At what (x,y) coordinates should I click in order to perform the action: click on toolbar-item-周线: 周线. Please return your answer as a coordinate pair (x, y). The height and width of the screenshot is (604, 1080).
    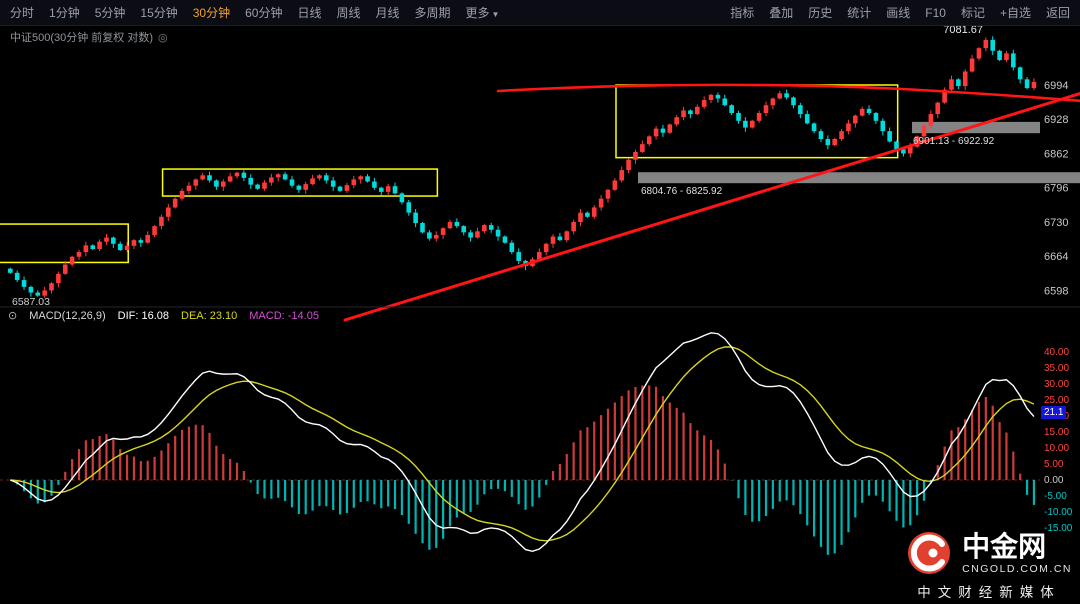
    Looking at the image, I should click on (348, 13).